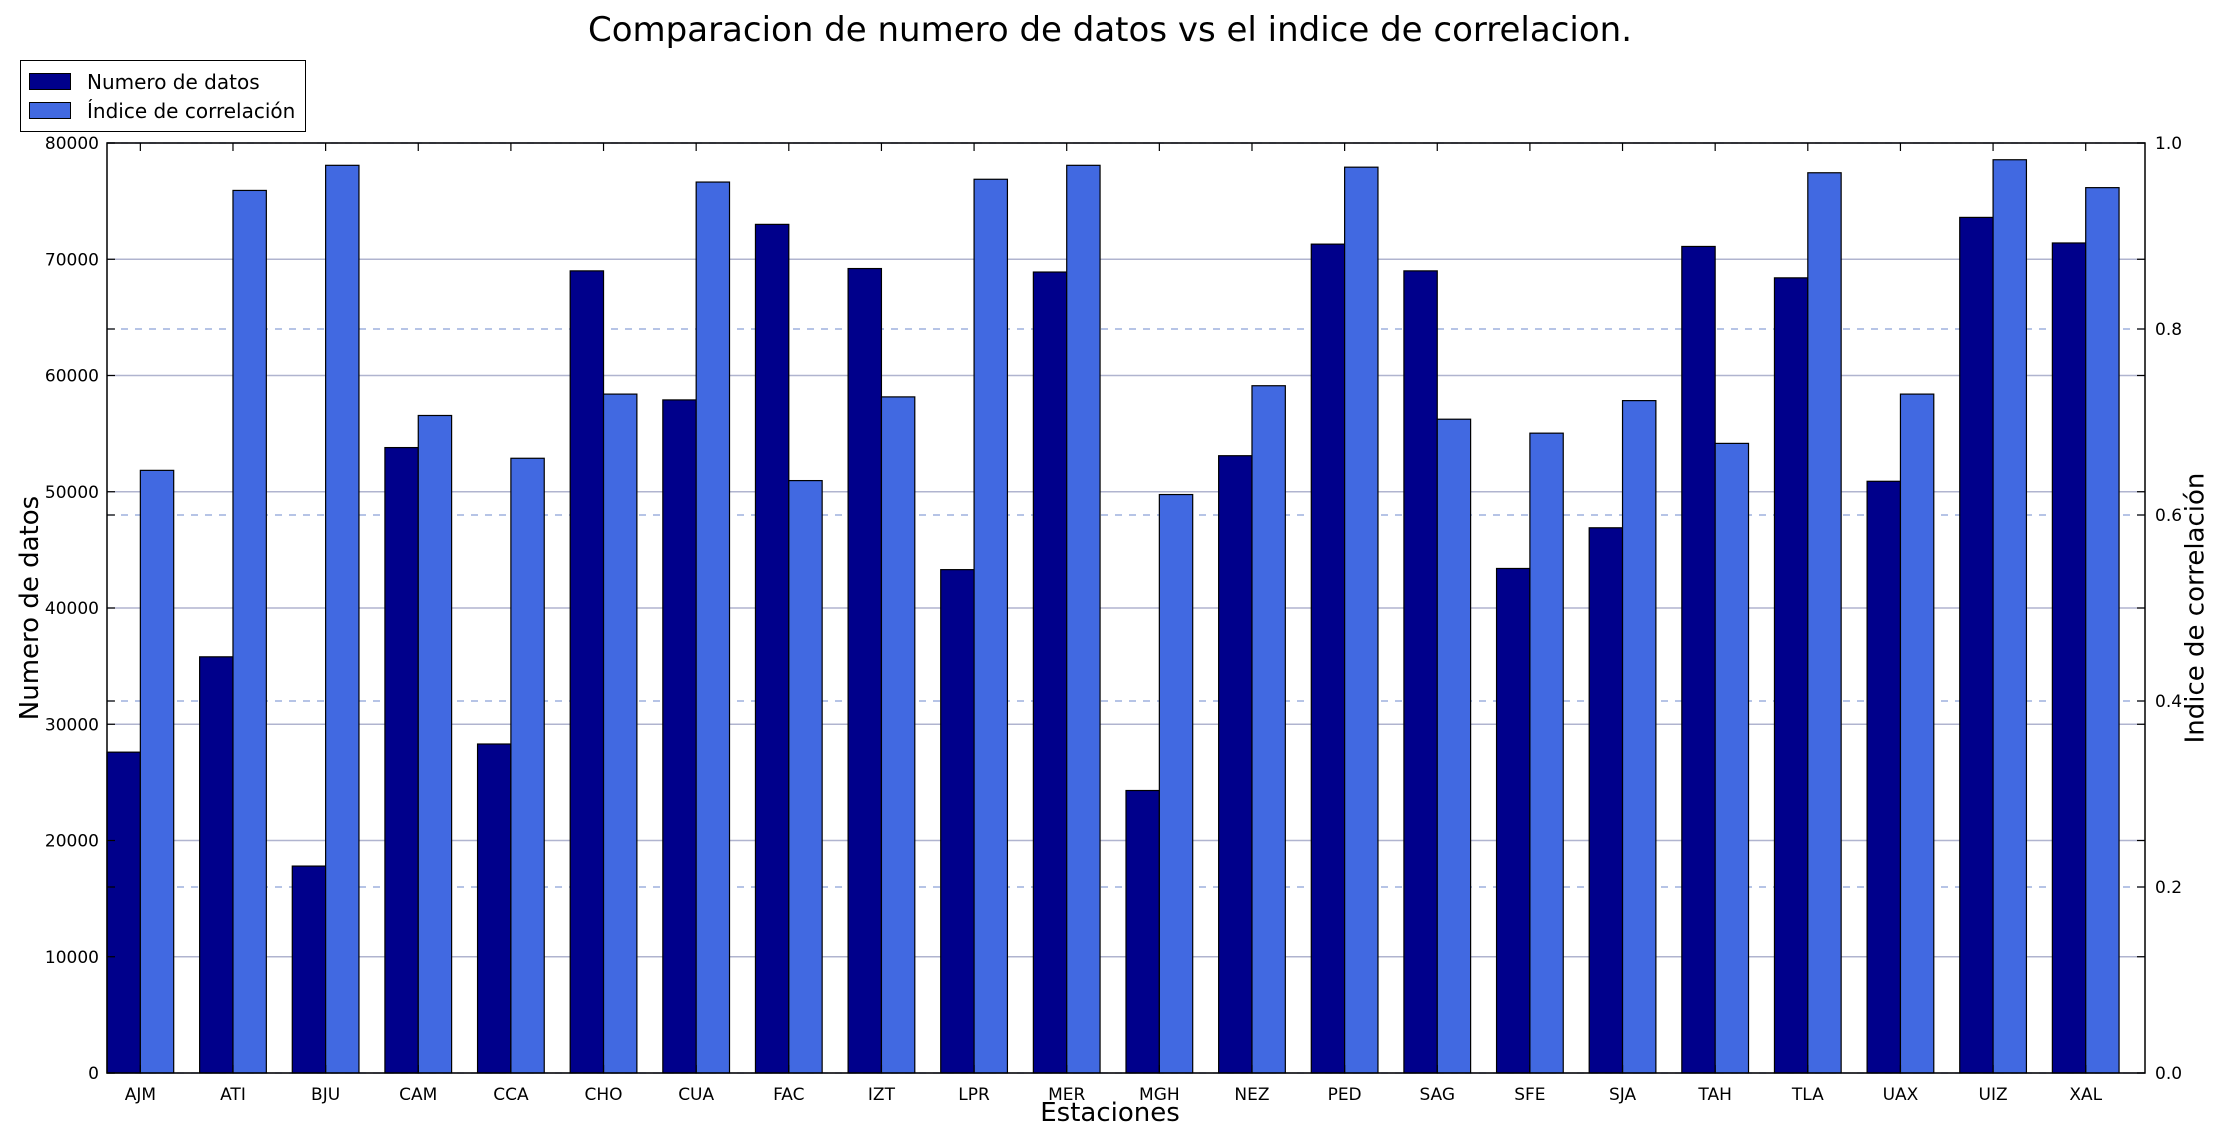  Describe the element at coordinates (1328, 658) in the screenshot. I see `bar-numero-de-datos-ped` at that location.